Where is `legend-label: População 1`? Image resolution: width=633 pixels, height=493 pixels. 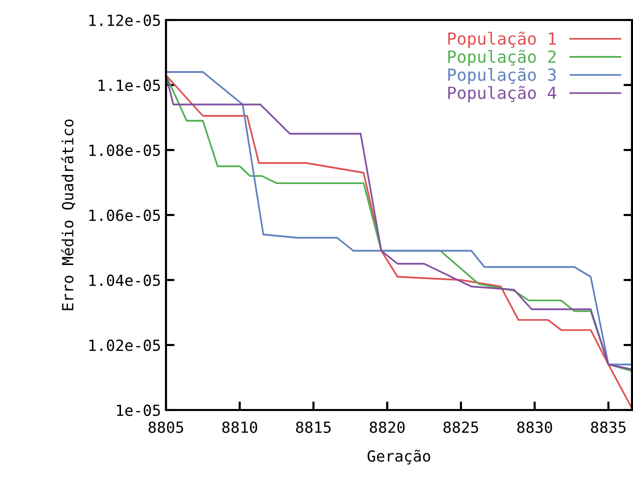
legend-label: População 1 is located at coordinates (502, 40).